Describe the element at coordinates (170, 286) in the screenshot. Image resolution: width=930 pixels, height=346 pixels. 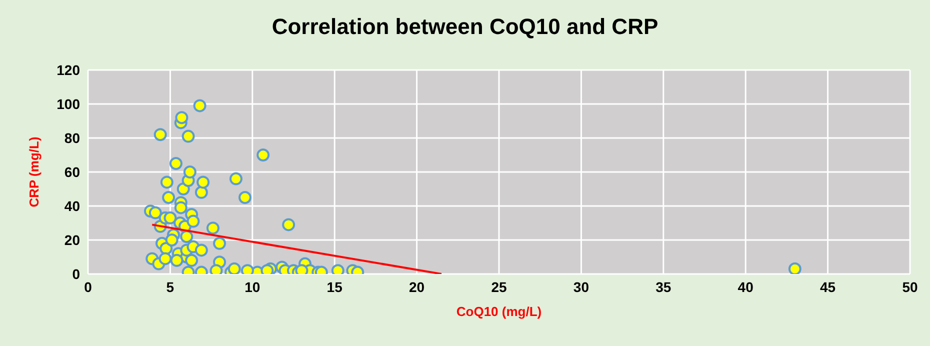
I see `x-tick-label: 5` at that location.